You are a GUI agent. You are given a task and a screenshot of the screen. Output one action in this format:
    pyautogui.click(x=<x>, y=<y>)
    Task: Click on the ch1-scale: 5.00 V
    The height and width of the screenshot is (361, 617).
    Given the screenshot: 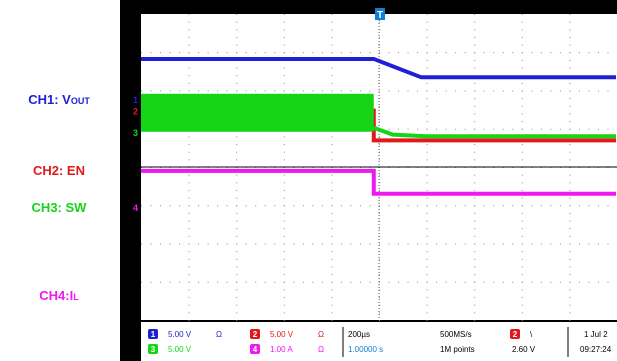 What is the action you would take?
    pyautogui.click(x=180, y=334)
    